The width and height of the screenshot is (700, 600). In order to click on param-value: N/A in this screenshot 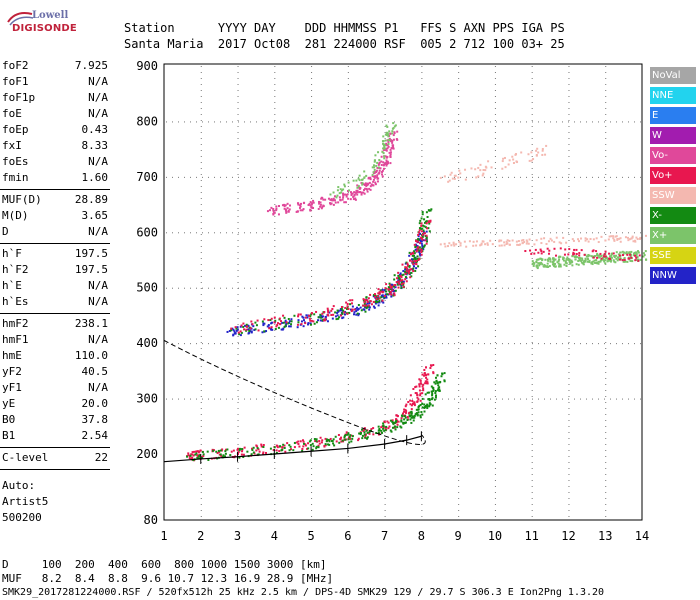, I will do `click(98, 231)`.